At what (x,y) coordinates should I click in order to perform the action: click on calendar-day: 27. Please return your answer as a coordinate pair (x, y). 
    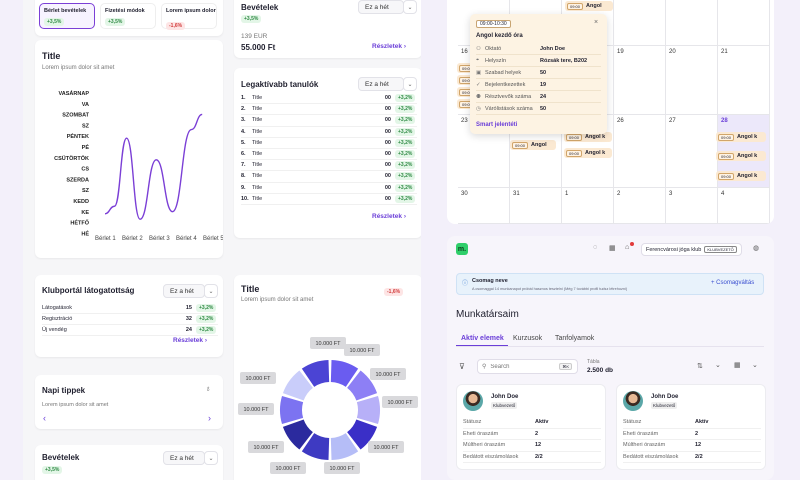
    Looking at the image, I should click on (692, 151).